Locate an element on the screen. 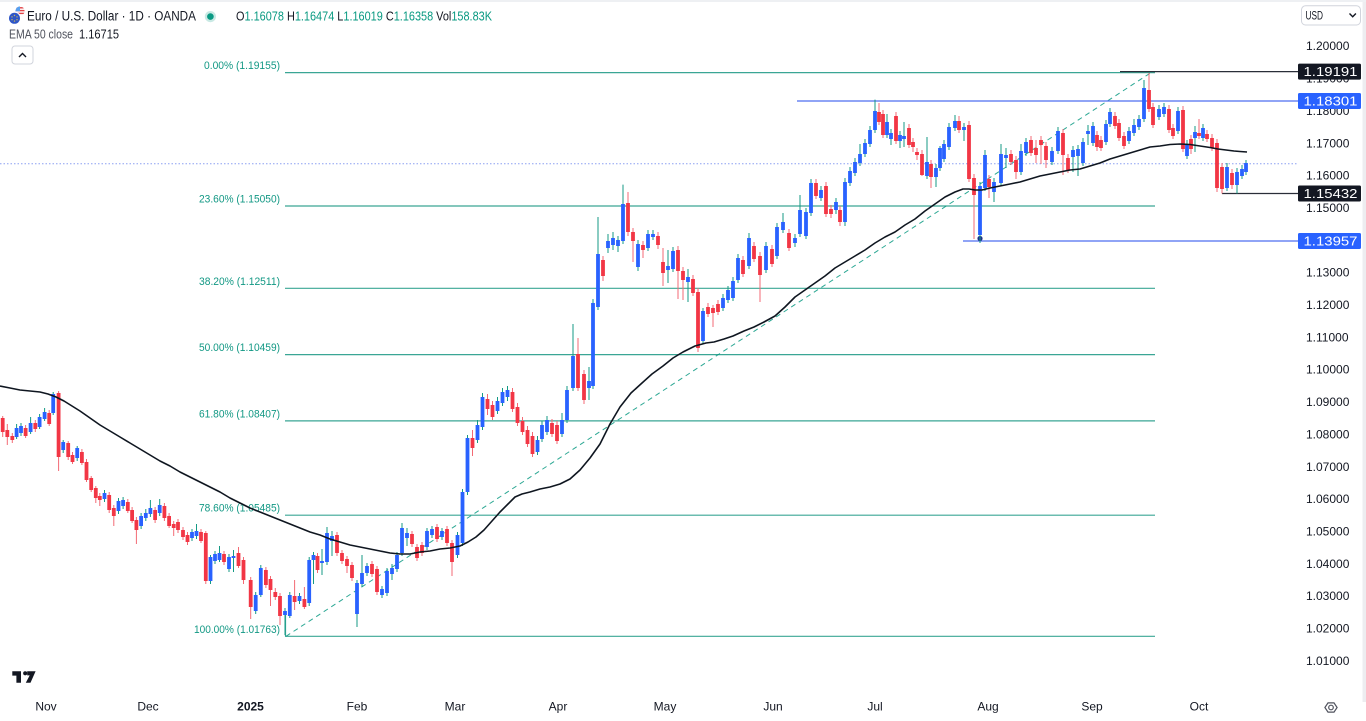  svg-text: USD is located at coordinates (1315, 16).